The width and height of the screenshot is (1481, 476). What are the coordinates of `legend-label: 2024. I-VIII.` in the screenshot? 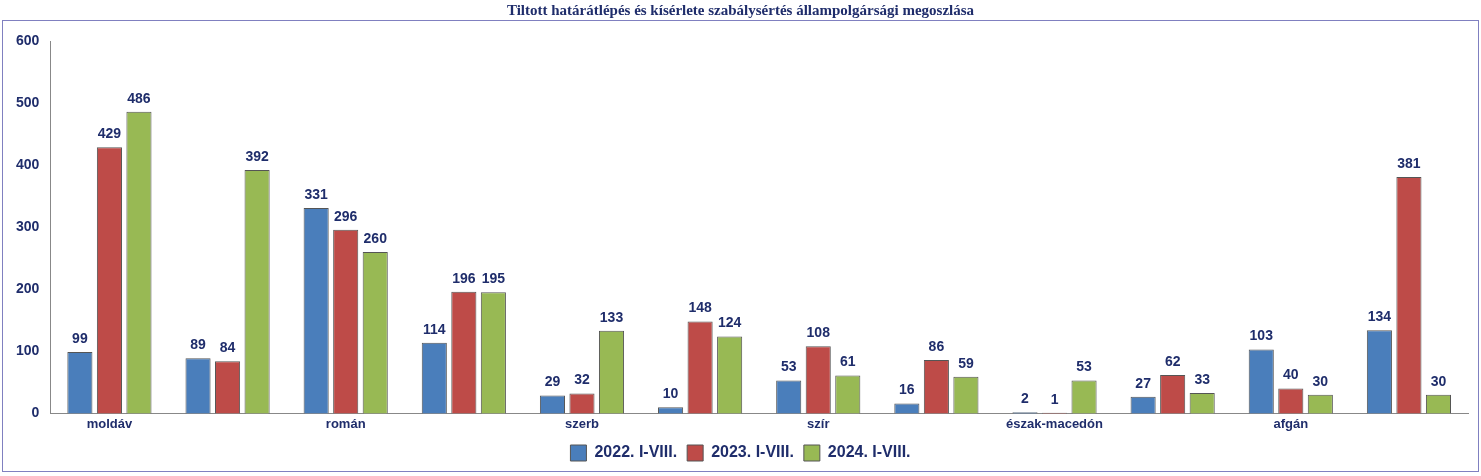 It's located at (869, 452).